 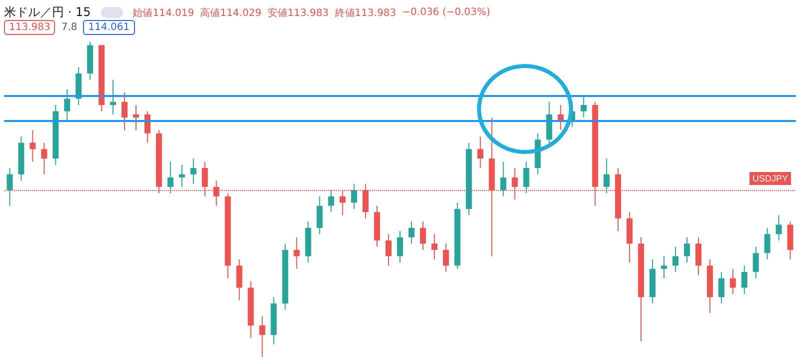 What do you see at coordinates (30, 27) in the screenshot?
I see `text: 113.983` at bounding box center [30, 27].